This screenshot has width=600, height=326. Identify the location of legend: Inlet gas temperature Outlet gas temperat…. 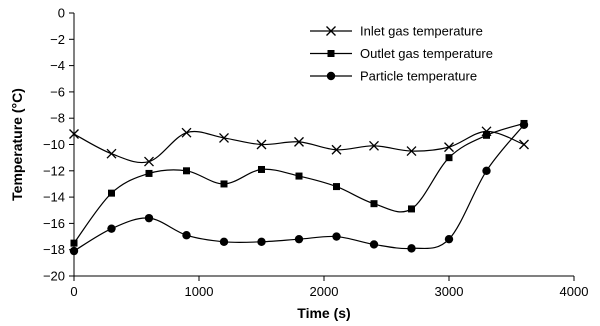
(401, 54).